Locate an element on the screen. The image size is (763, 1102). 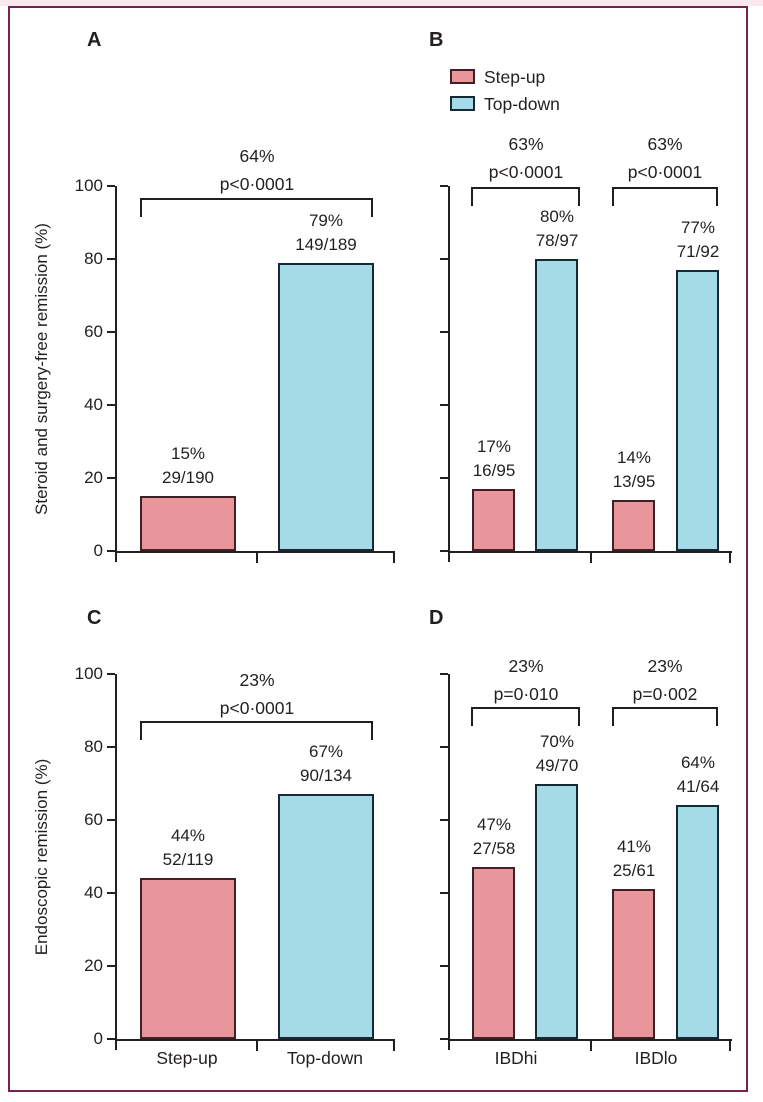
bar-value-label: 70% 49/70 is located at coordinates (557, 753).